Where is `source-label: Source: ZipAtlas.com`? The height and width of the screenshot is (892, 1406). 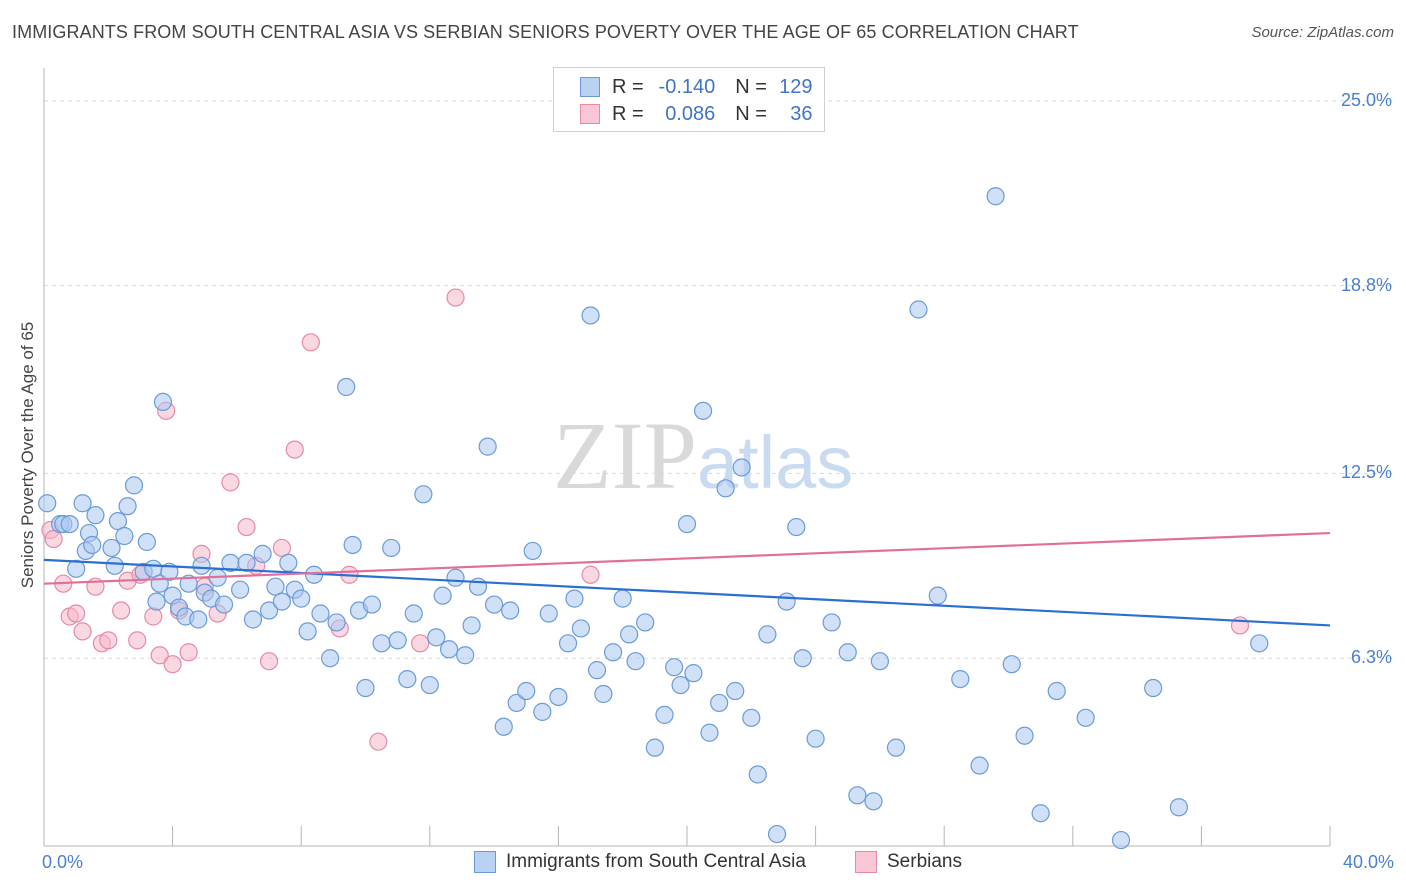
source-label: Source: ZipAtlas.com is located at coordinates (1322, 32).